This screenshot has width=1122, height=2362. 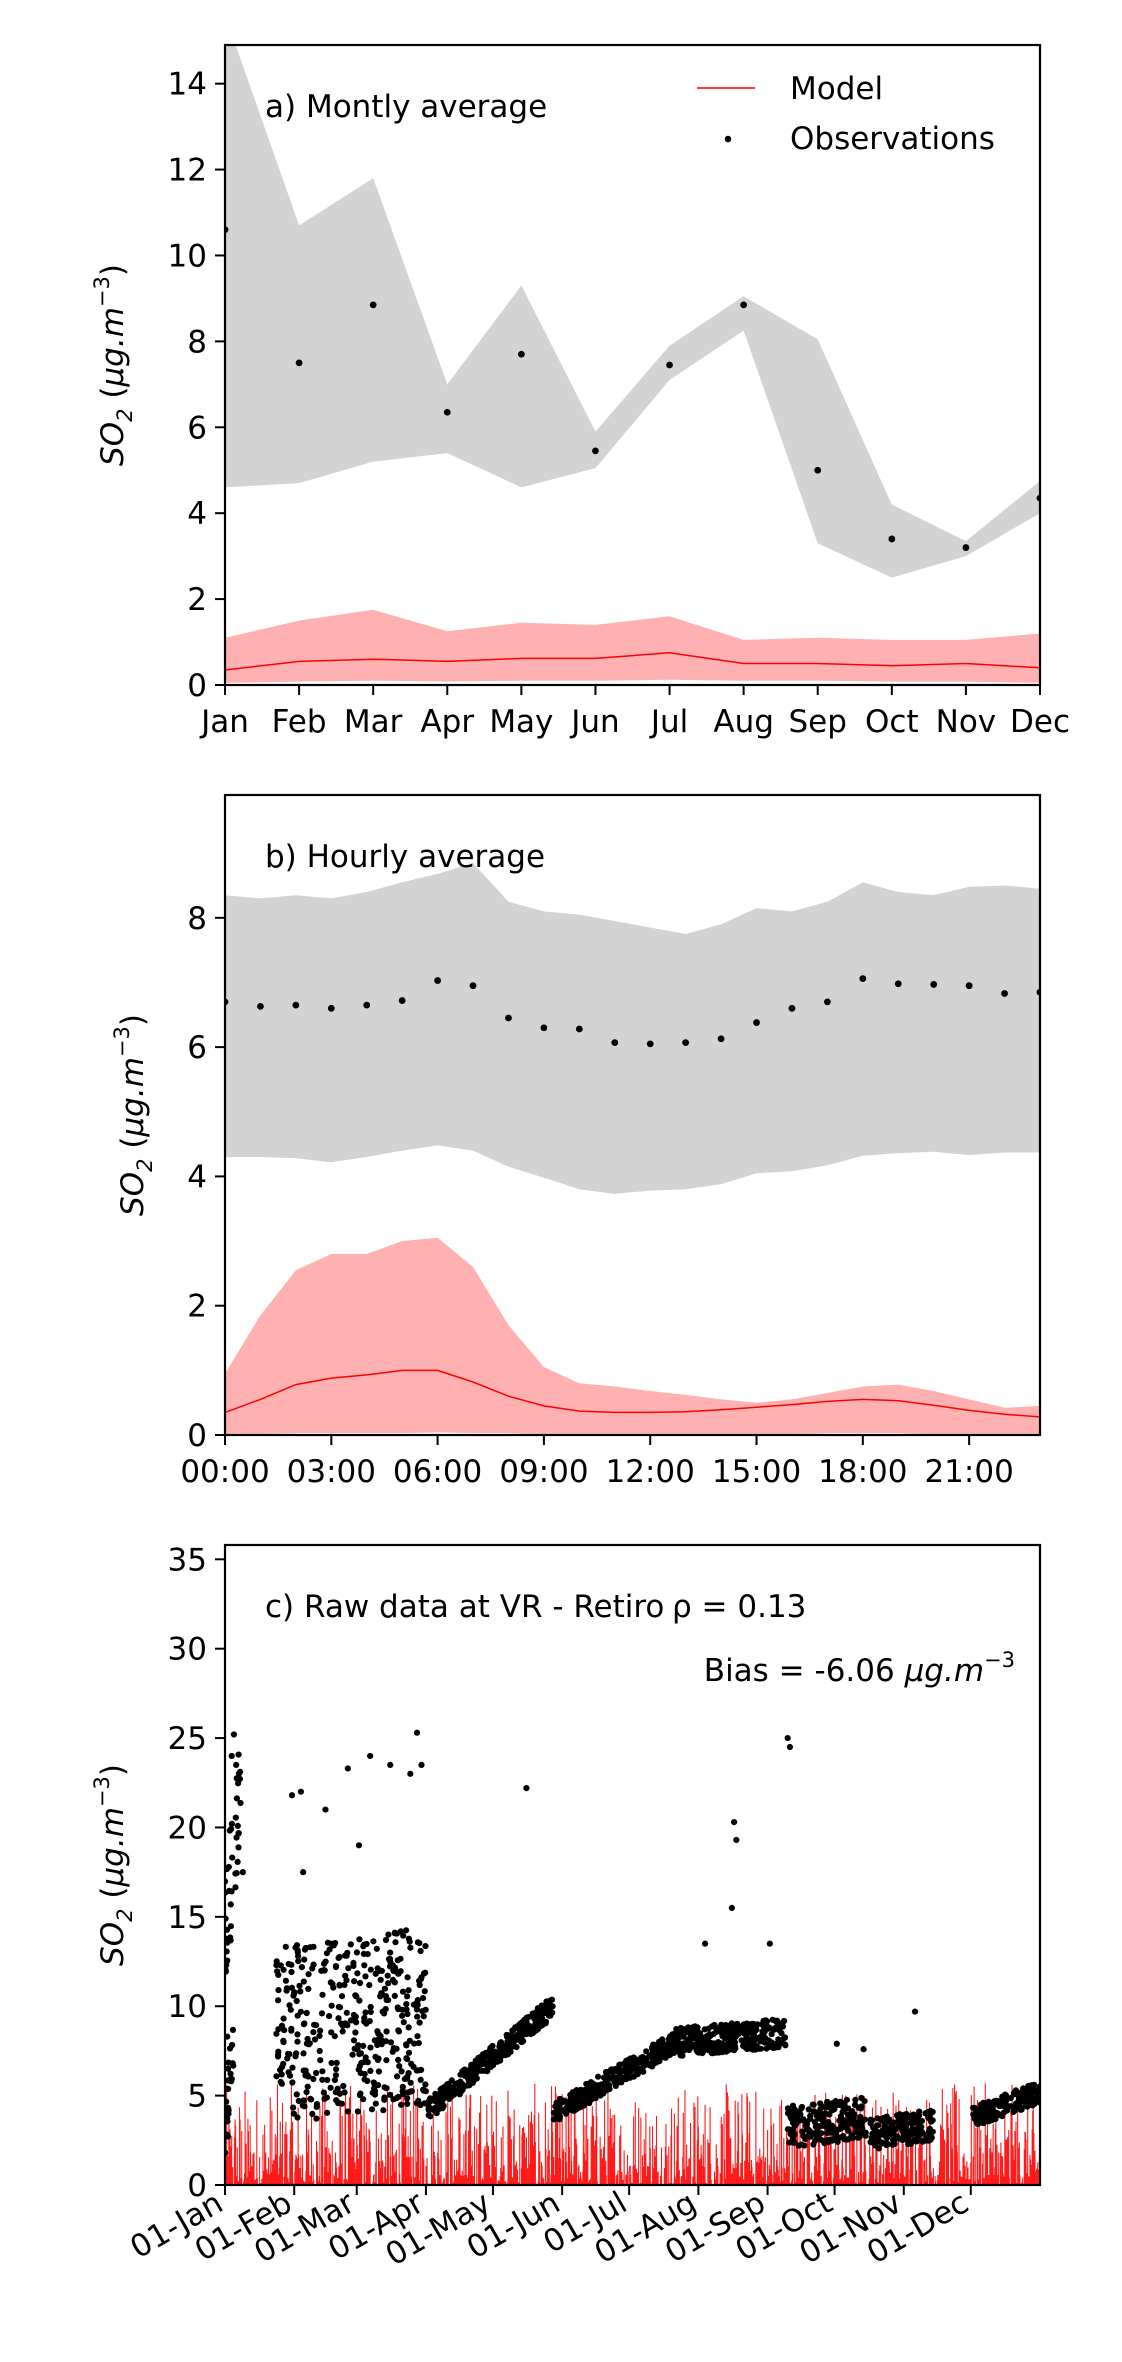 What do you see at coordinates (756, 1472) in the screenshot?
I see `panel-b-xtick-label: 15:00` at bounding box center [756, 1472].